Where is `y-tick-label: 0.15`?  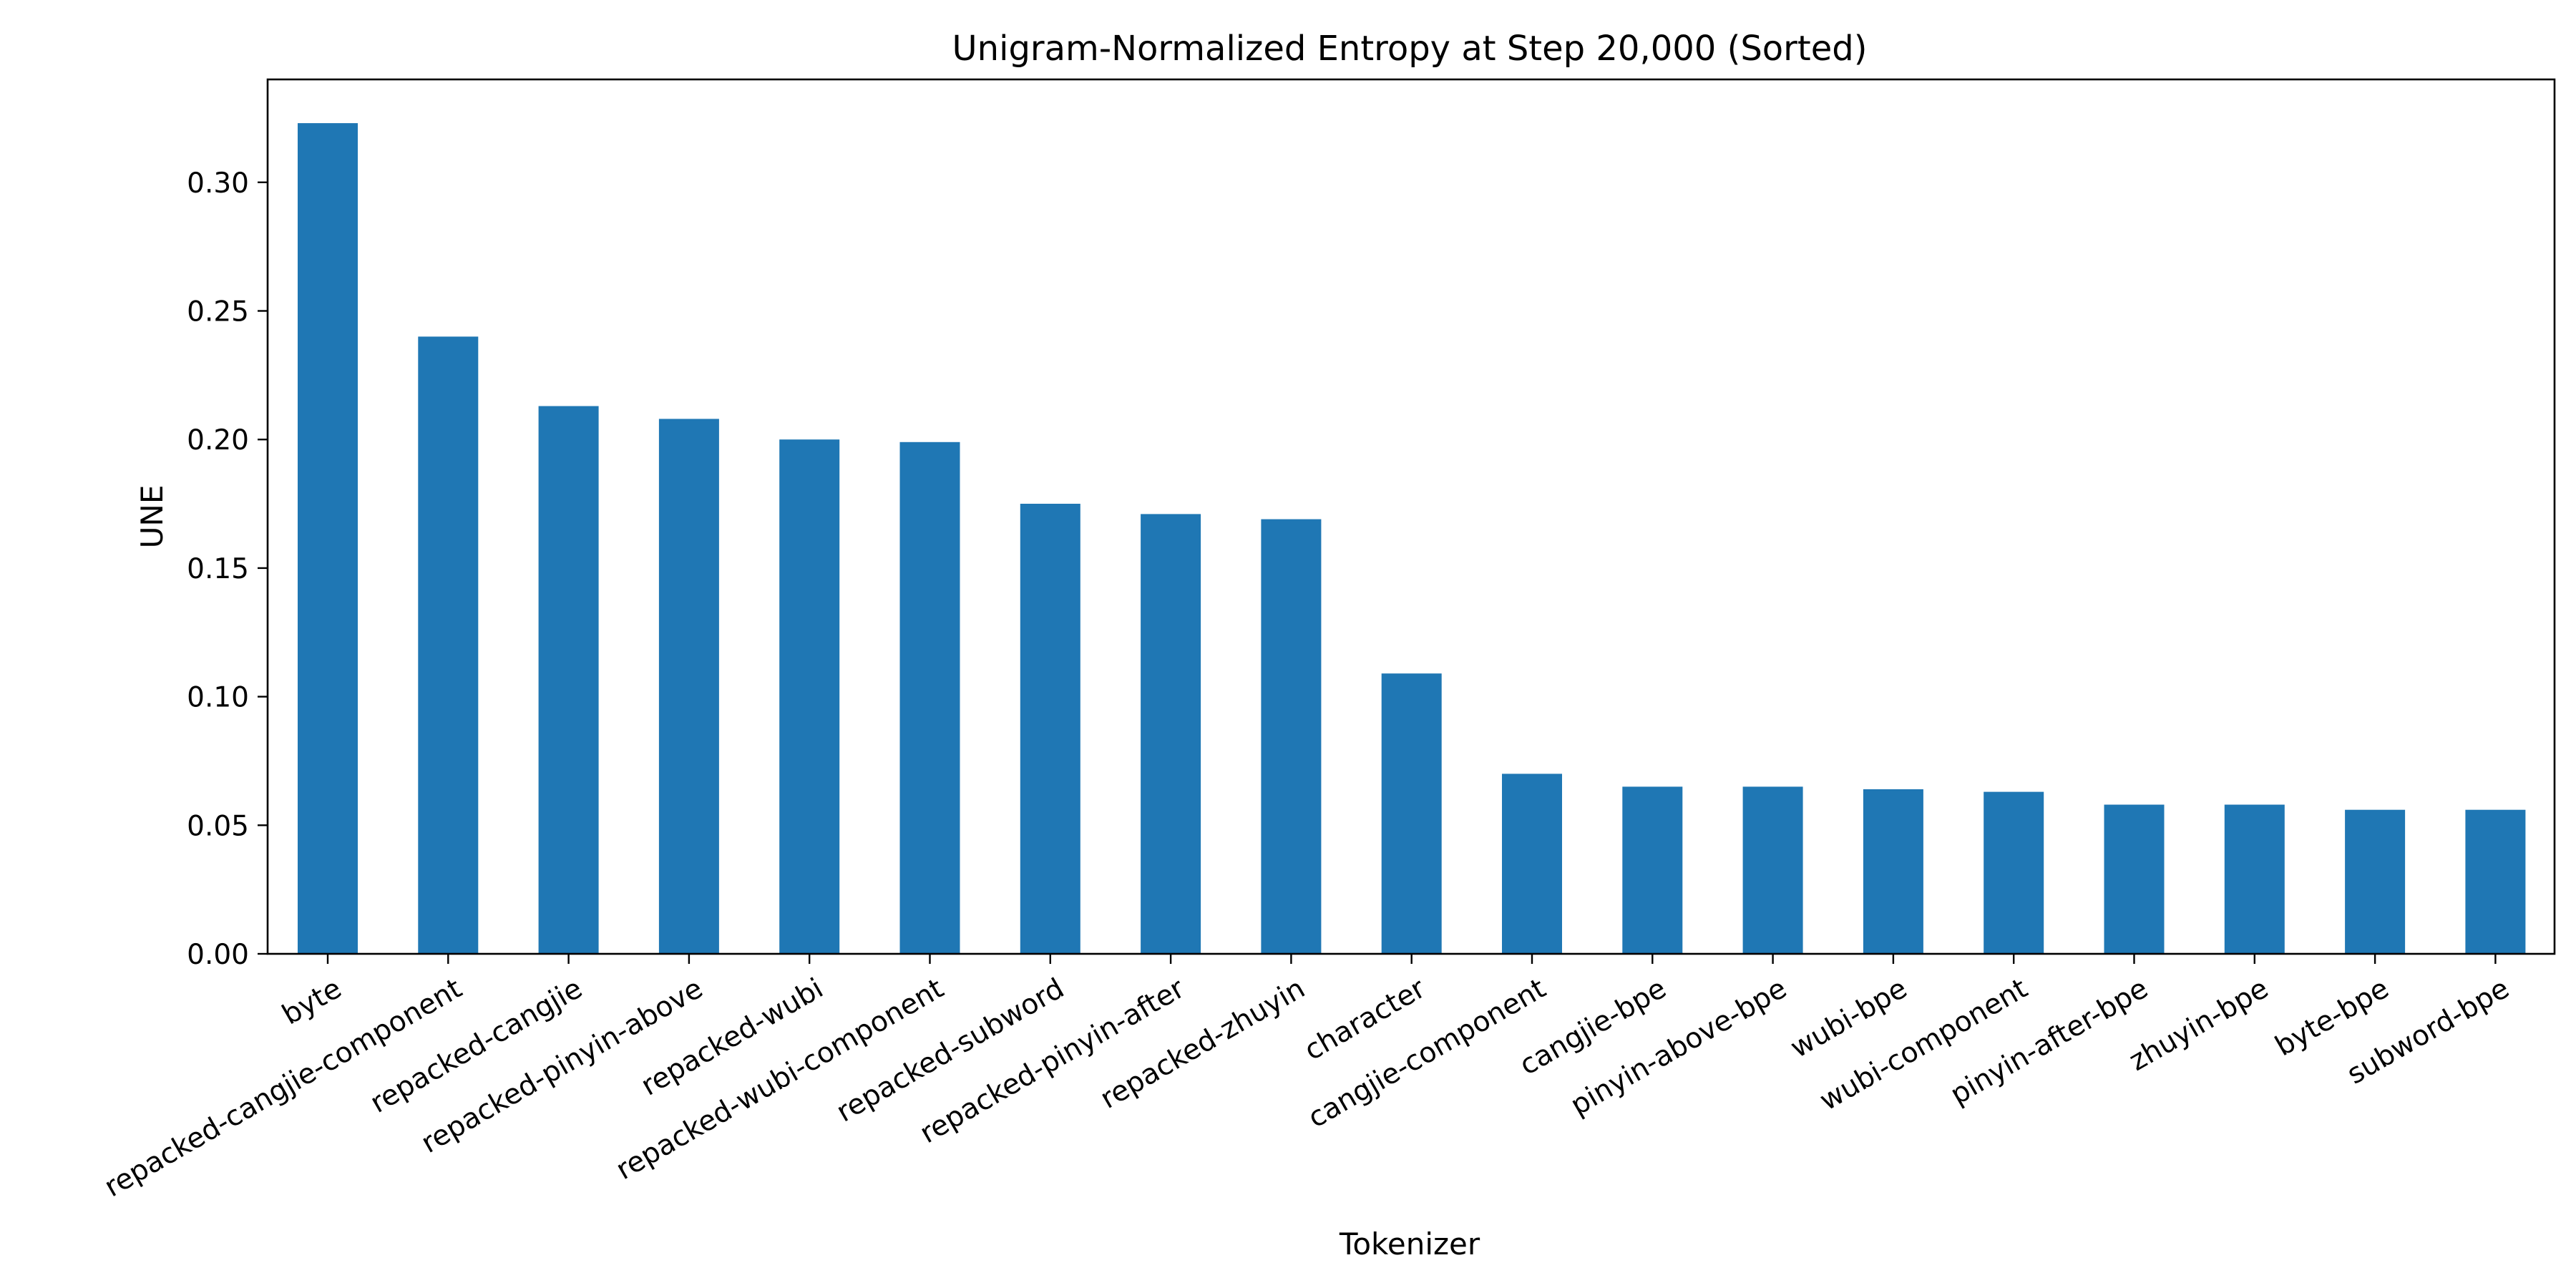
y-tick-label: 0.15 is located at coordinates (218, 569).